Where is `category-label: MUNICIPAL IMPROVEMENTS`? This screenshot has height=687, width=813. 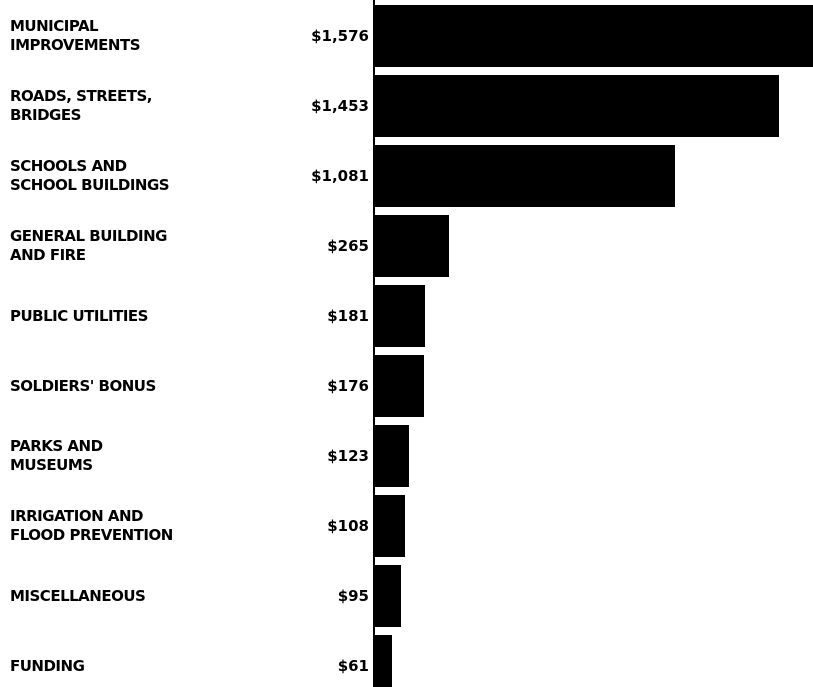
category-label: MUNICIPAL IMPROVEMENTS is located at coordinates (75, 35).